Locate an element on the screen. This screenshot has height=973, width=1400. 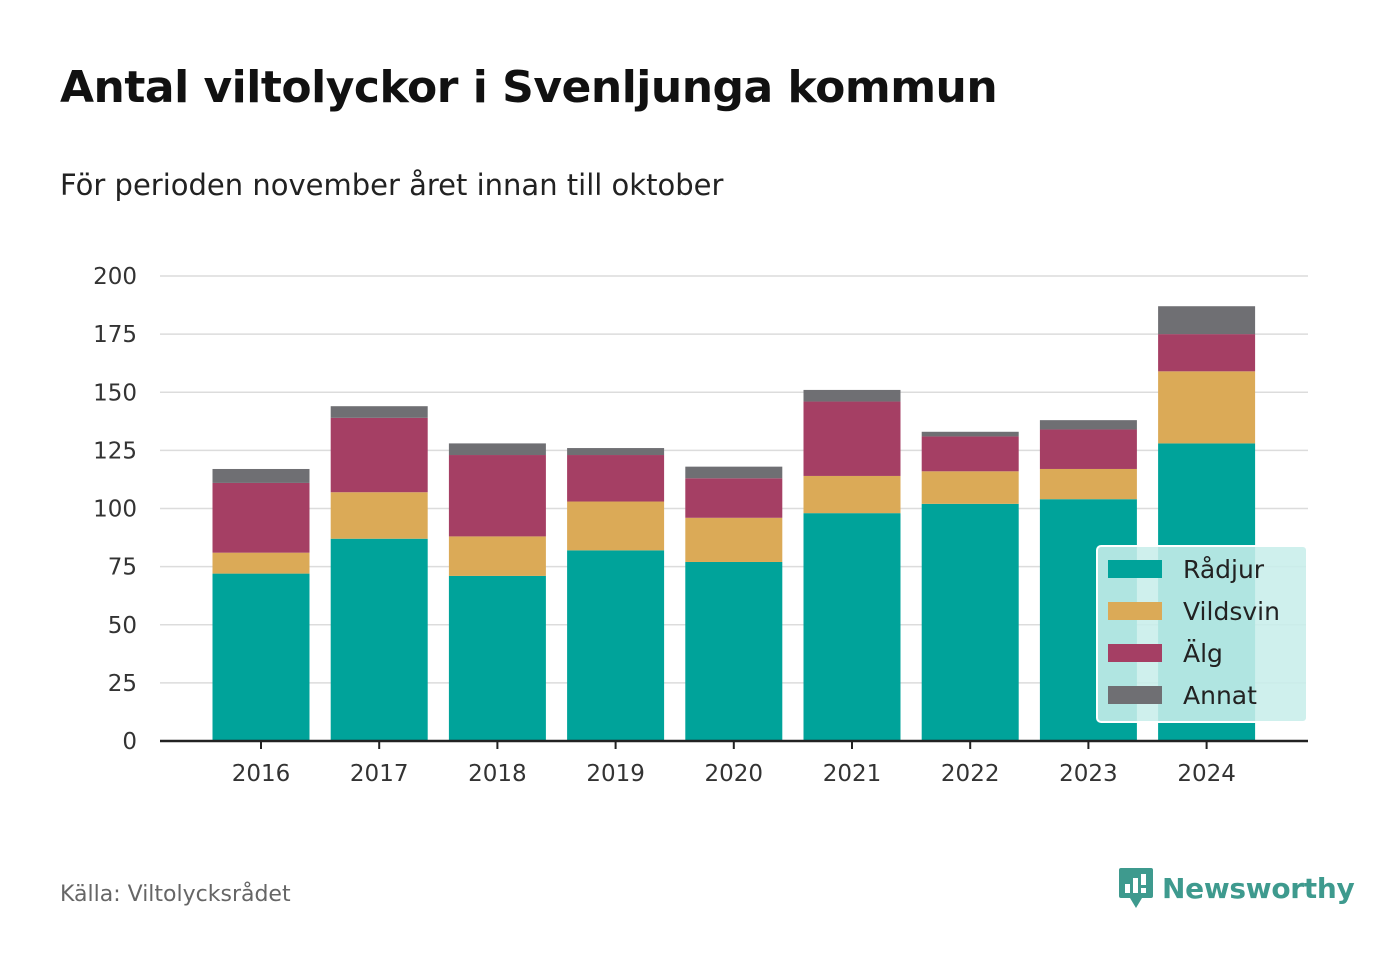
y-axis-ticks: 0 25 50 75 100 125 150 175 200 is located at coordinates (115, 509).